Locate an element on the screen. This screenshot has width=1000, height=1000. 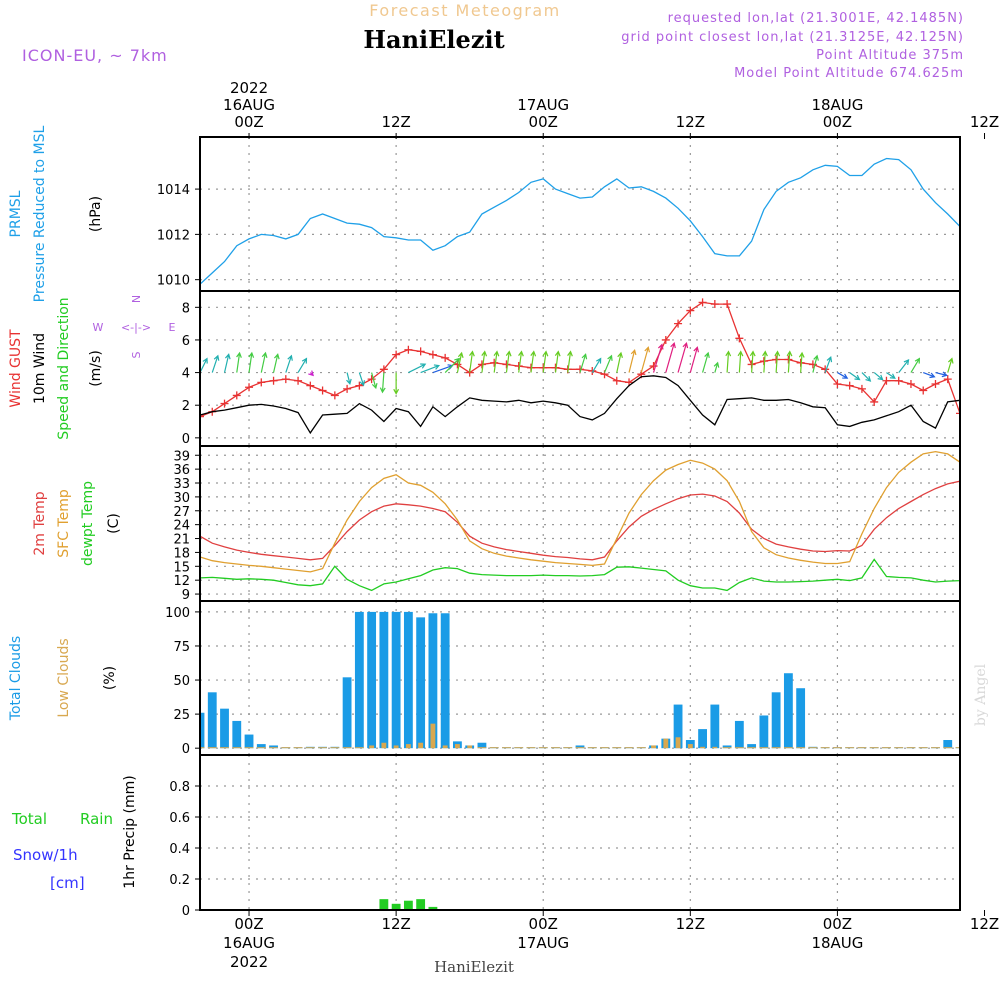
precip-label: Total is located at coordinates (29, 819).